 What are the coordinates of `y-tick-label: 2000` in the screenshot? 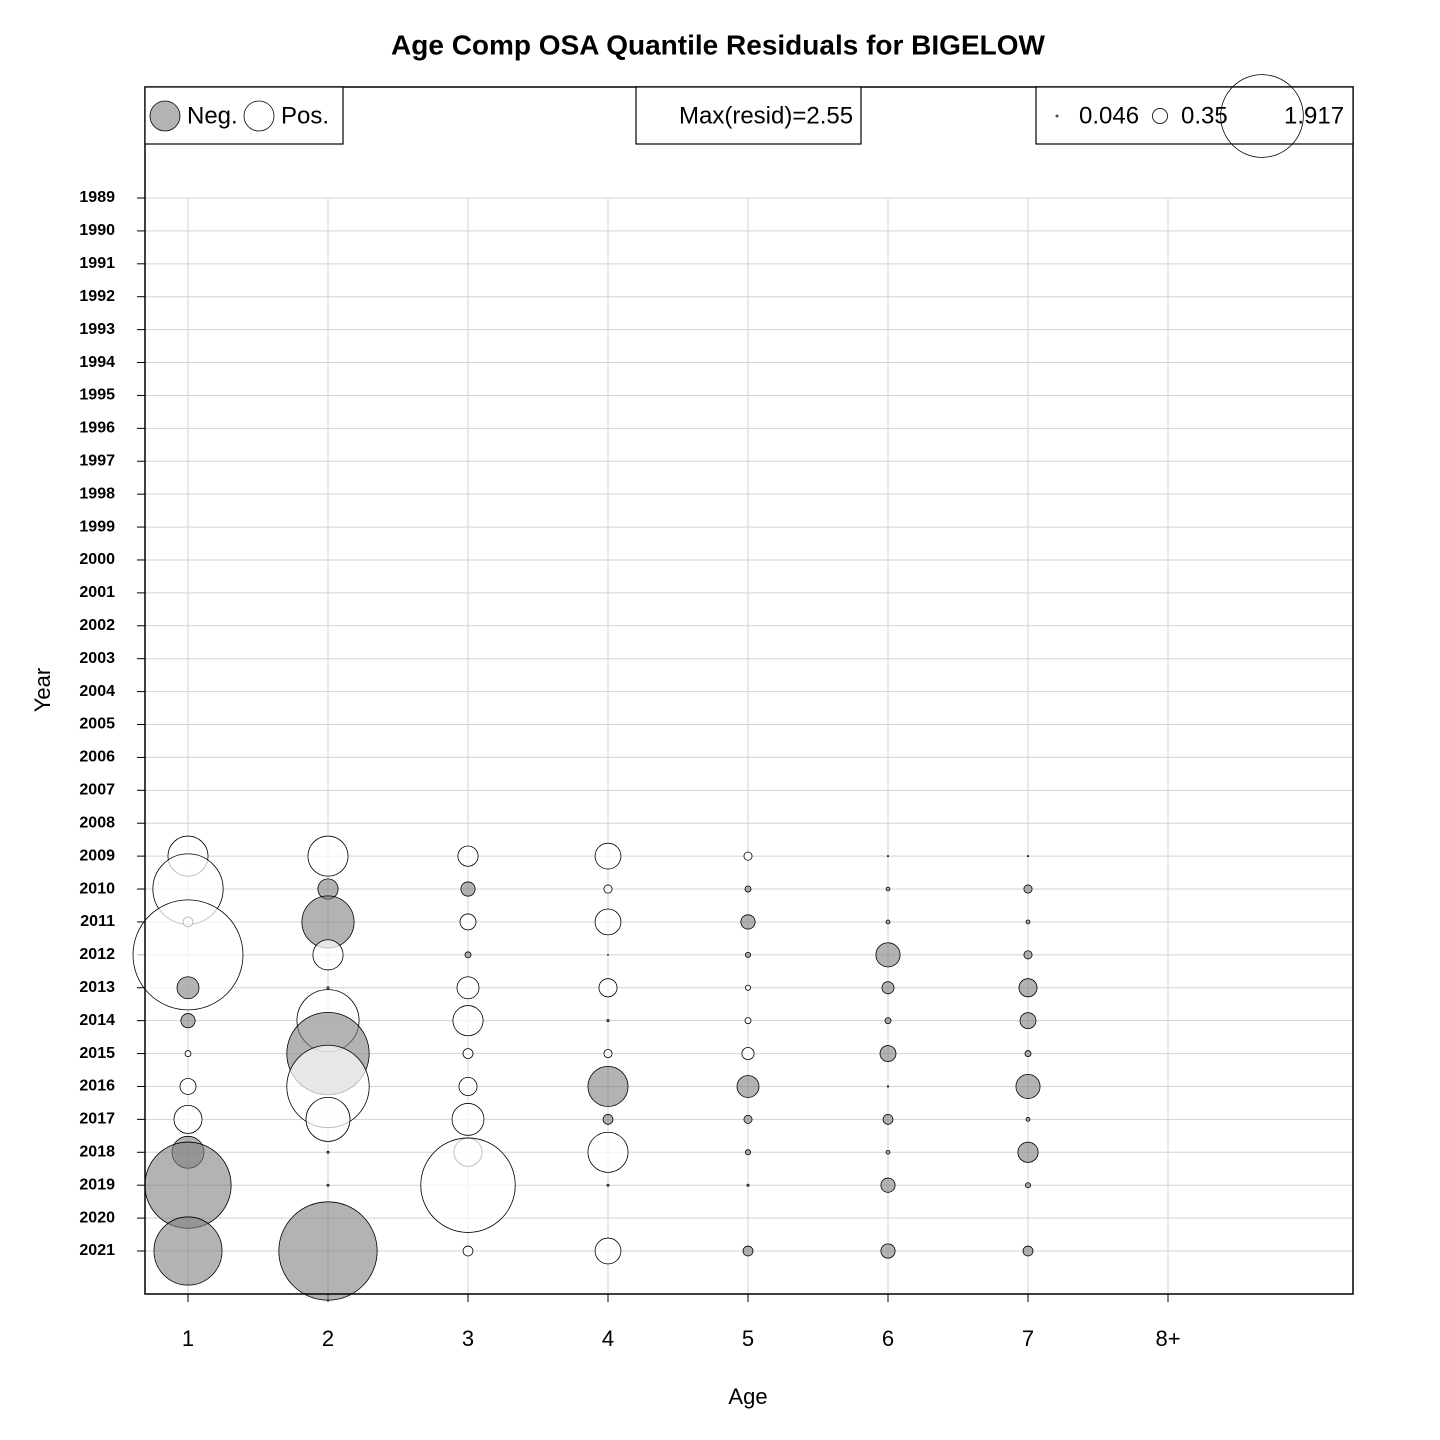 It's located at (97, 559).